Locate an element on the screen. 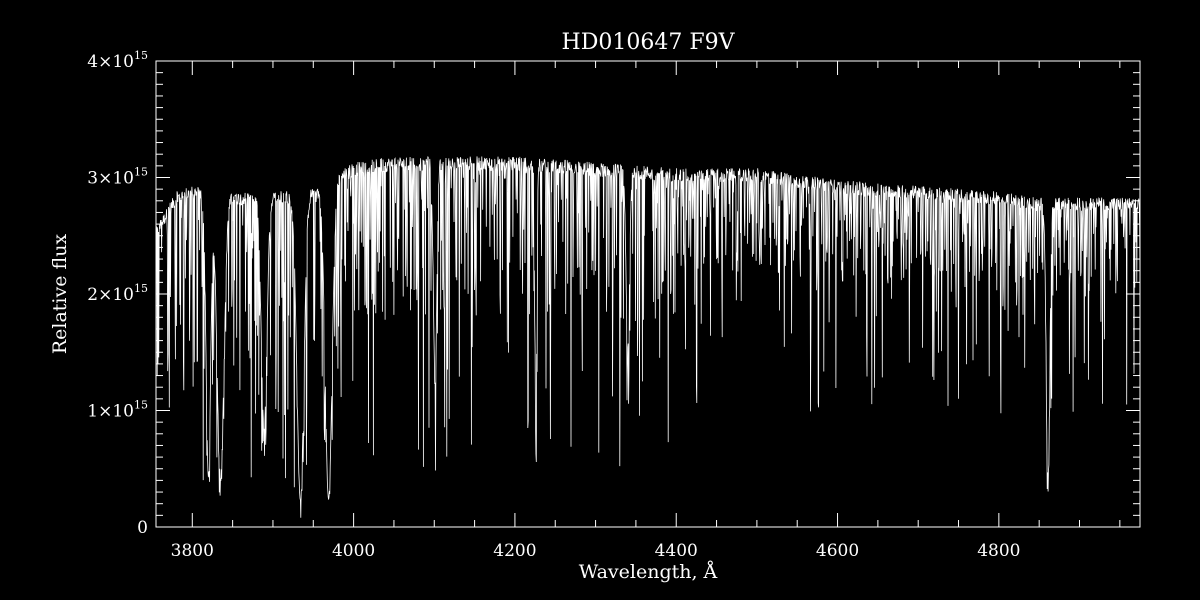  x-axis-label: Wavelength, Å is located at coordinates (648, 572).